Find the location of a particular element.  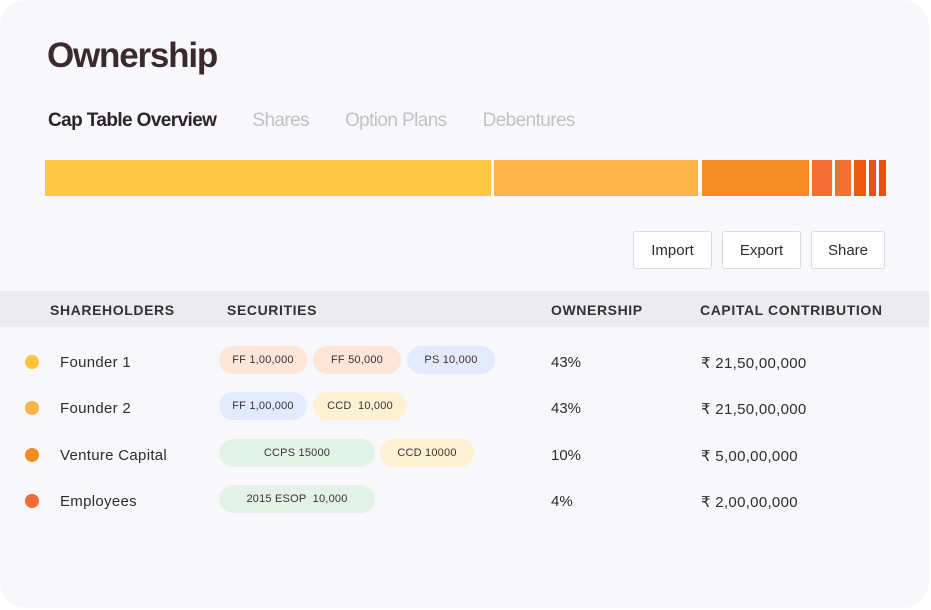

header-shareholders: SHAREHOLDERS is located at coordinates (112, 310).